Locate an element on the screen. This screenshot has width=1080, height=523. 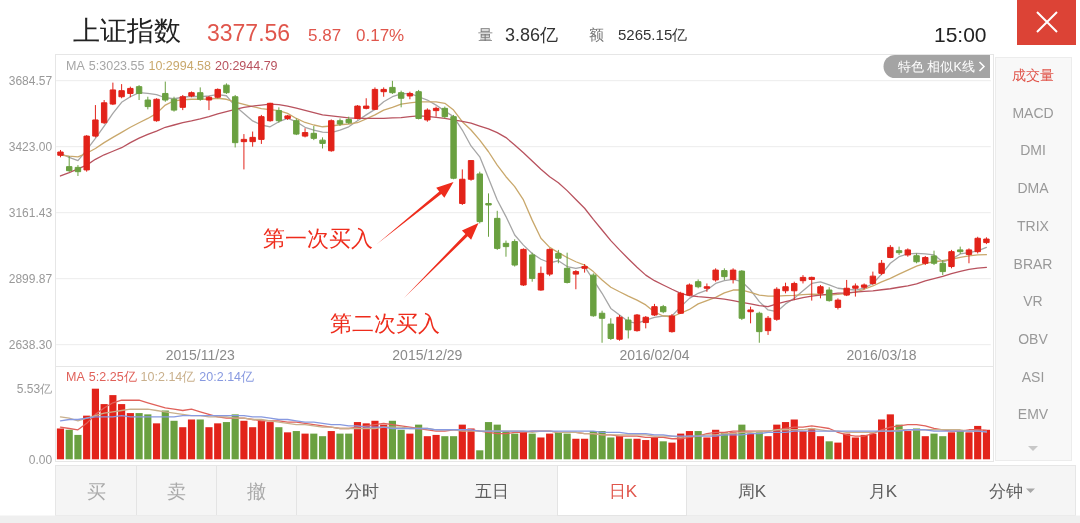
x-tick-label: 2016/03/18 is located at coordinates (881, 355).